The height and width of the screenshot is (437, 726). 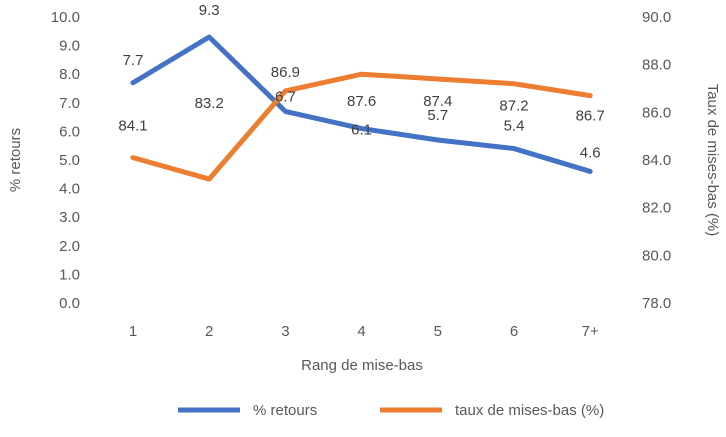 What do you see at coordinates (69, 74) in the screenshot?
I see `y-tick-label: 8.0` at bounding box center [69, 74].